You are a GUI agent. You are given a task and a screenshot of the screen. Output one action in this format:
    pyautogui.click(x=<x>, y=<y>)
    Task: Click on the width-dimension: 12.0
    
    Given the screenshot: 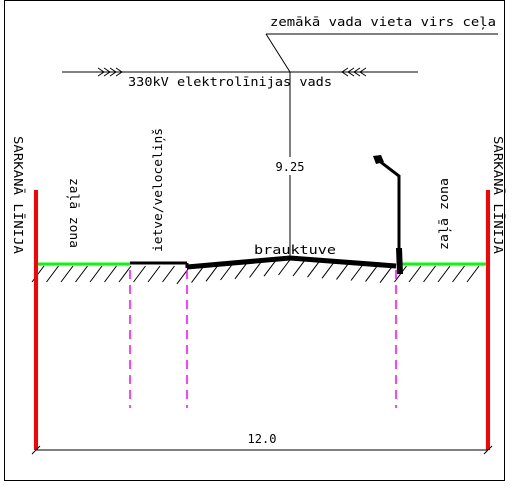 What is the action you would take?
    pyautogui.click(x=262, y=443)
    